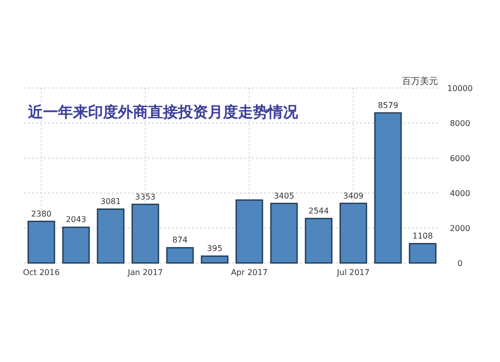 The image size is (500, 362). Describe the element at coordinates (144, 272) in the screenshot. I see `x-tick-label: Jan 2017` at that location.